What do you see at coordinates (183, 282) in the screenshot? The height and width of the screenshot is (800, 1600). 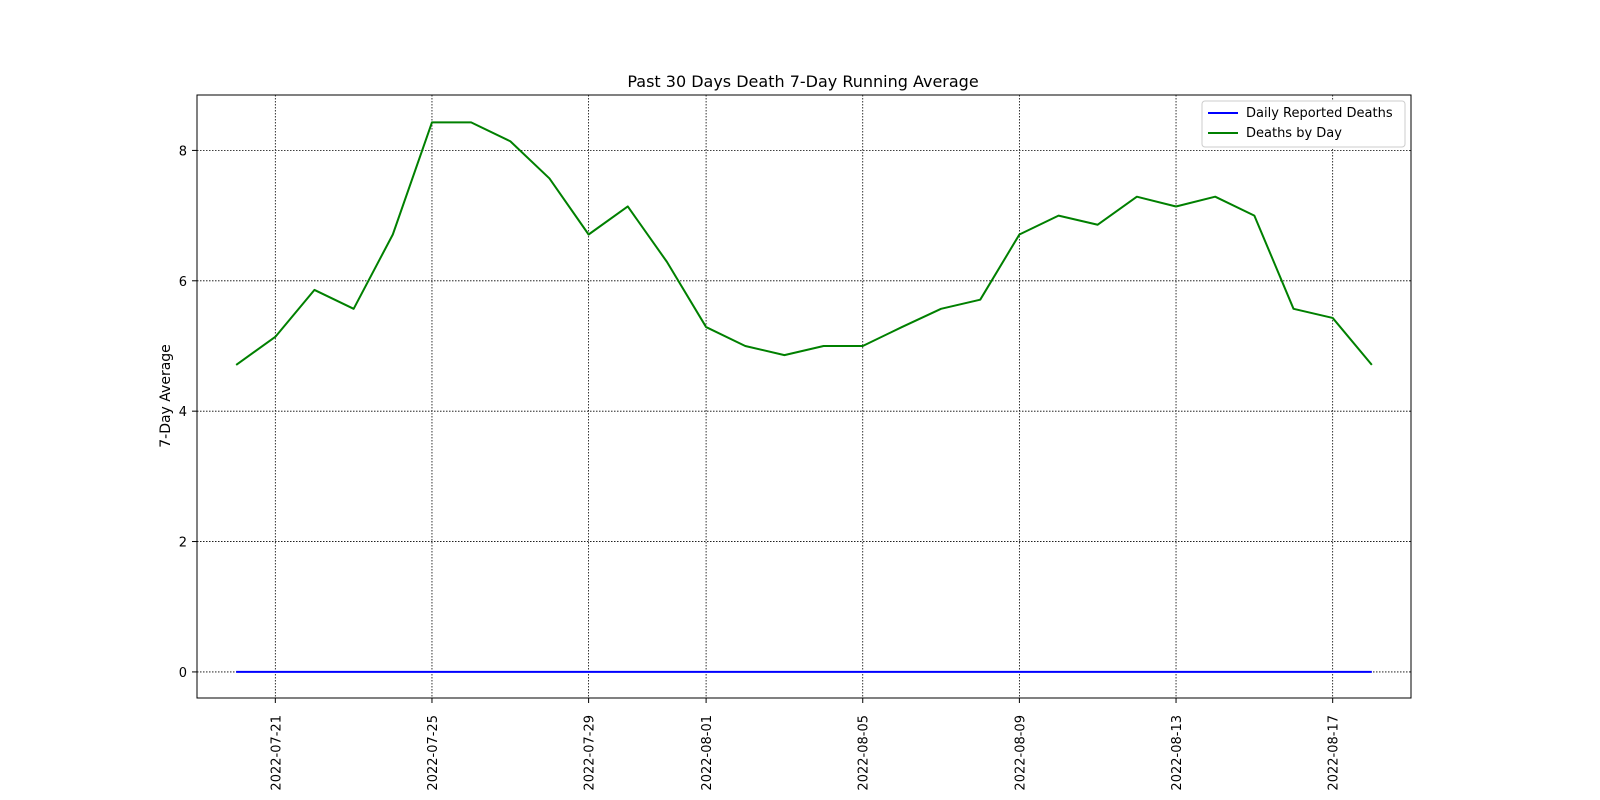 I see `y-tick-label: 6` at bounding box center [183, 282].